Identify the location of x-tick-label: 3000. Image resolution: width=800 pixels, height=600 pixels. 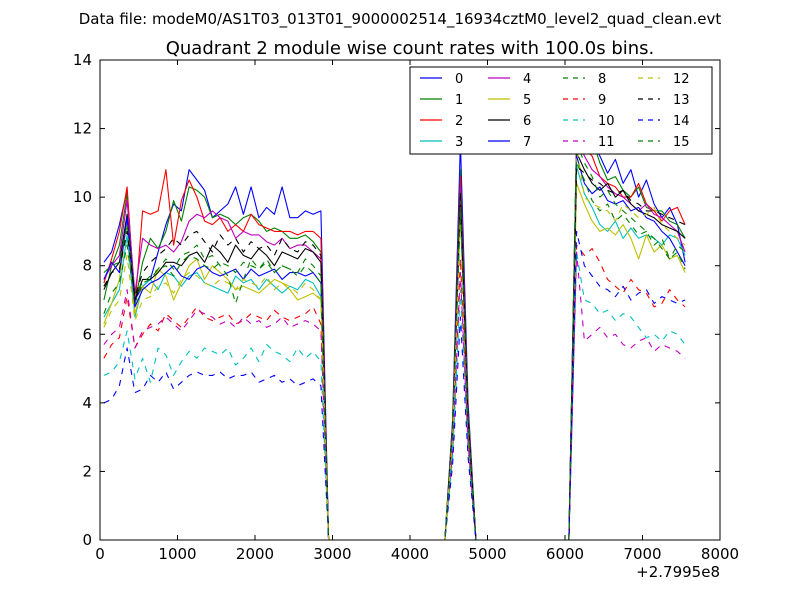
(332, 554).